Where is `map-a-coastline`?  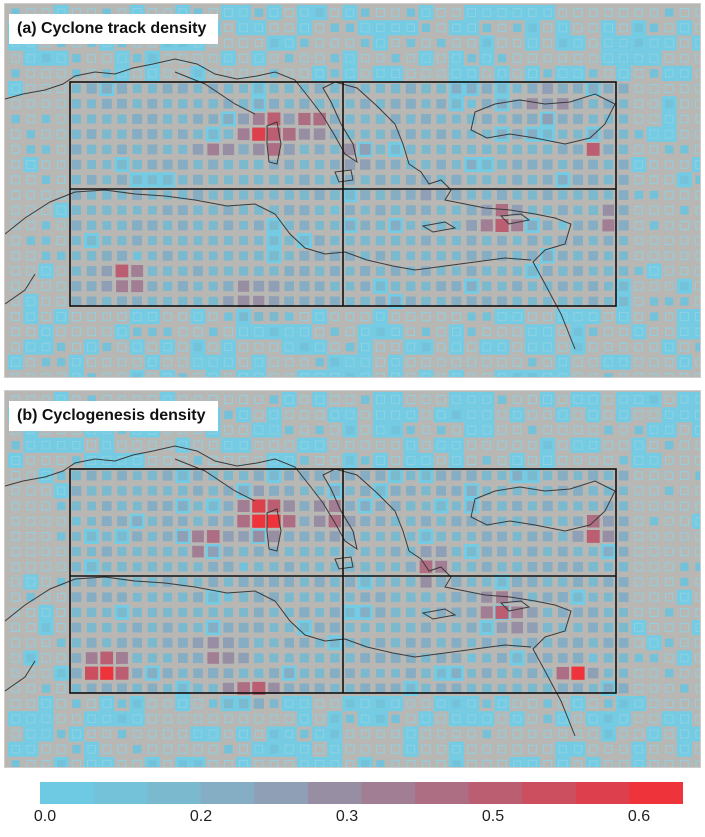
map-a-coastline is located at coordinates (215, 93).